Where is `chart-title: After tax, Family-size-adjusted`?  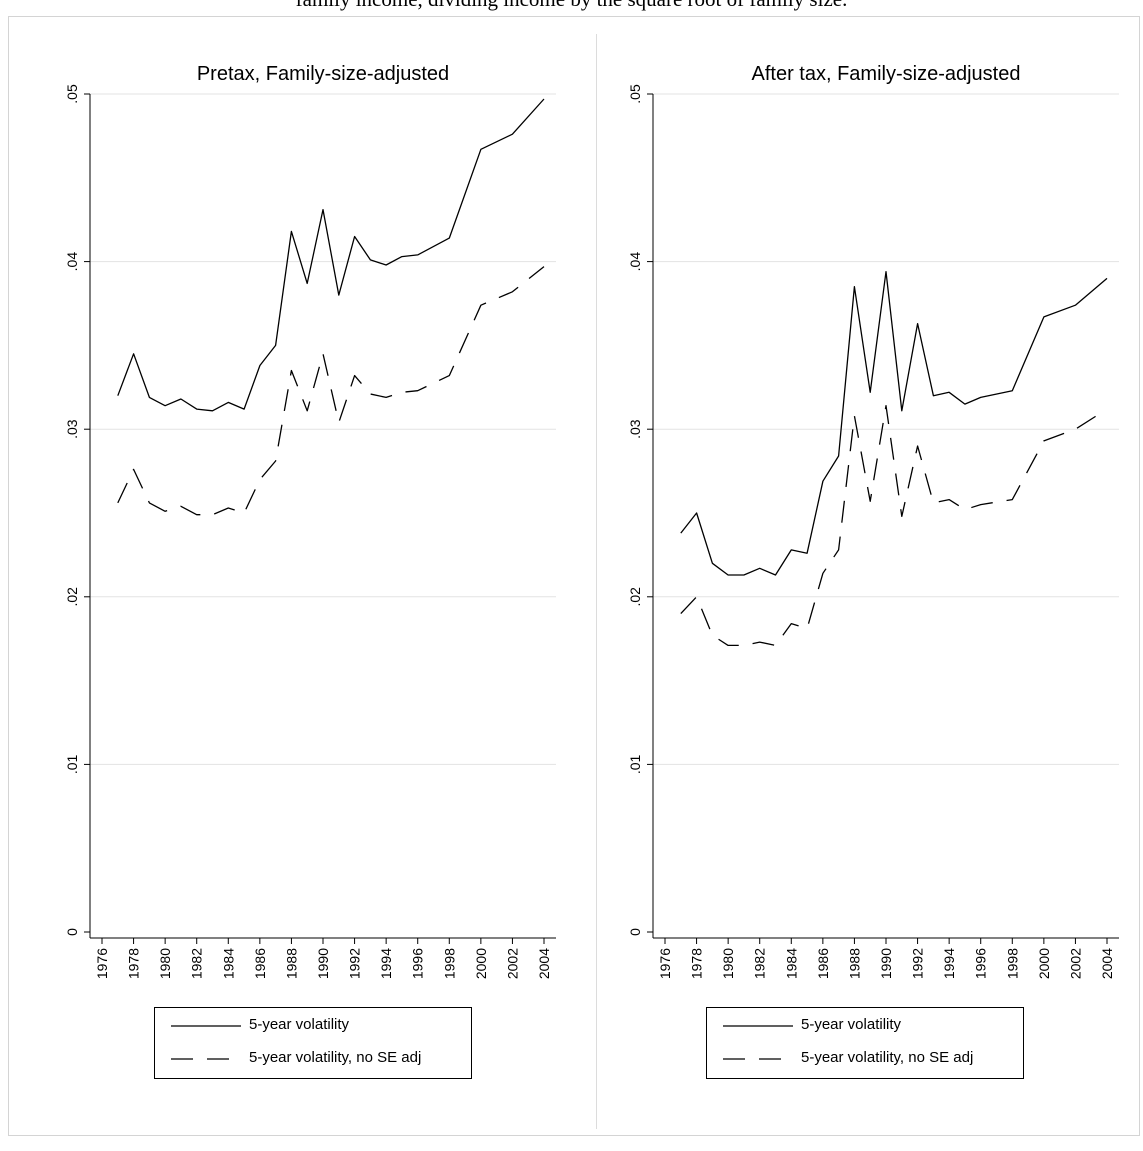 chart-title: After tax, Family-size-adjusted is located at coordinates (886, 74).